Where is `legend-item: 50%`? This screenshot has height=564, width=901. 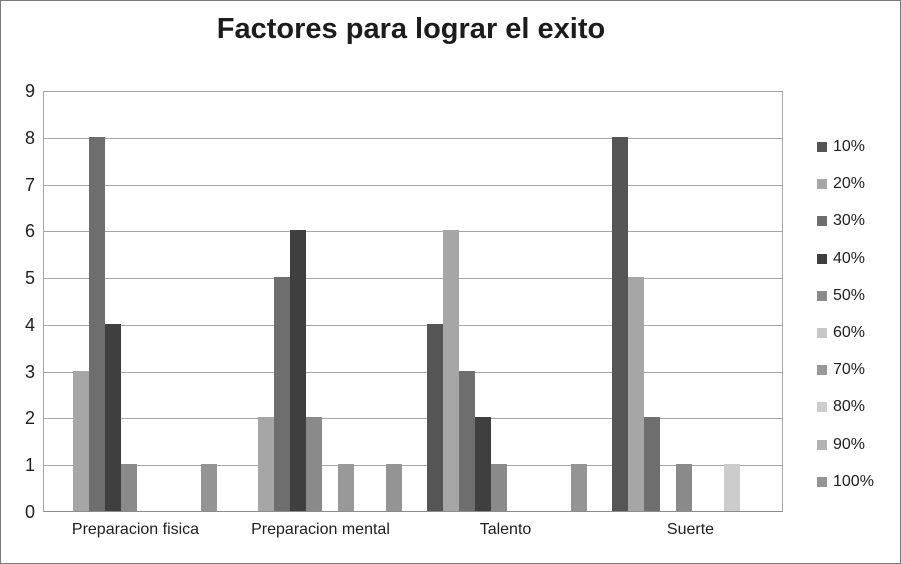 legend-item: 50% is located at coordinates (841, 295).